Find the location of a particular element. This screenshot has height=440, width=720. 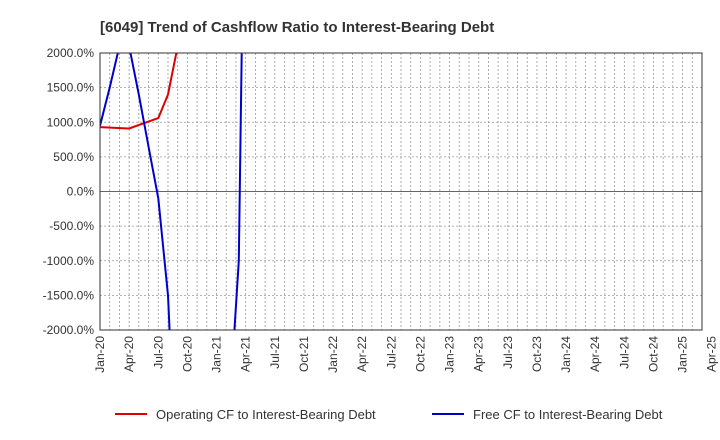

x-tick-label: Jan-22 is located at coordinates (333, 354).